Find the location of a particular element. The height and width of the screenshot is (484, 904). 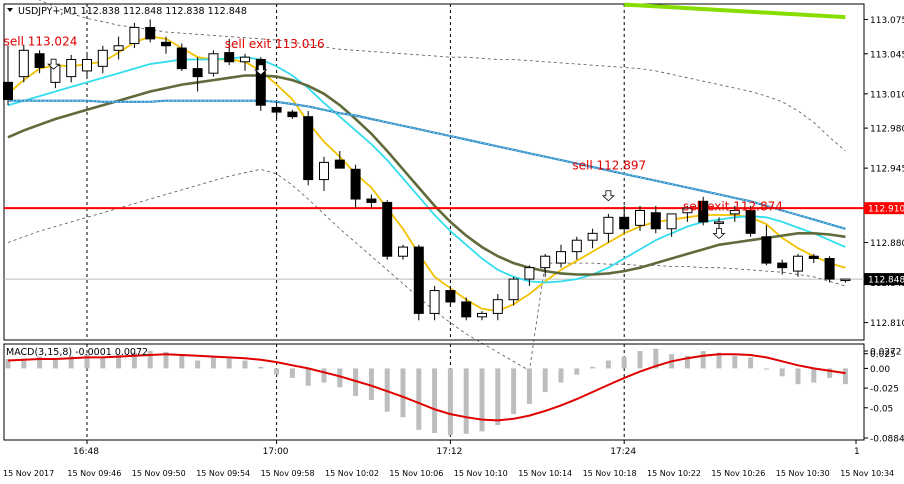

price-tick-label: 113.010 is located at coordinates (887, 95).